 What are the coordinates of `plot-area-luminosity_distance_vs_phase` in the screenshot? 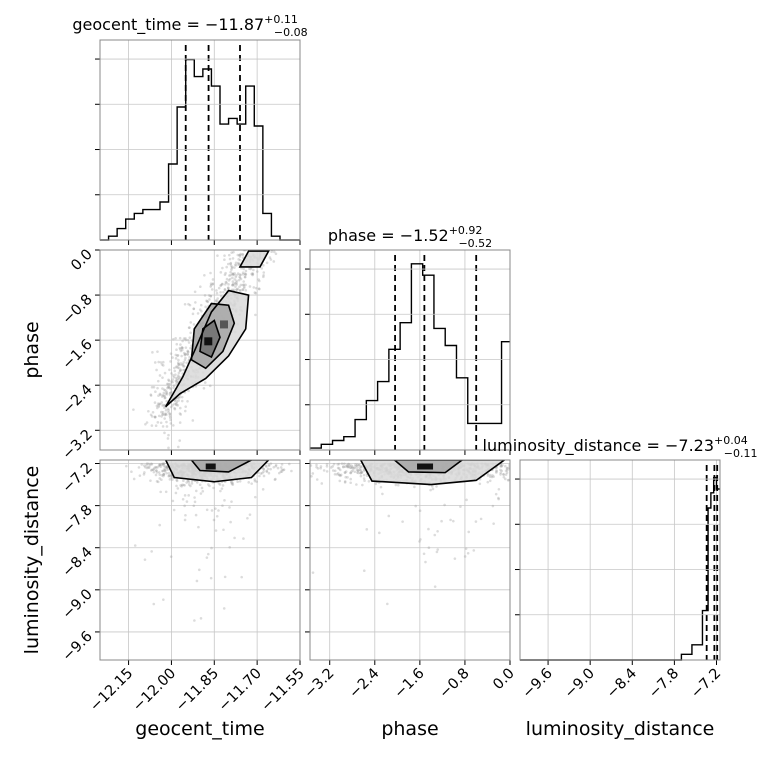 It's located at (428, 533).